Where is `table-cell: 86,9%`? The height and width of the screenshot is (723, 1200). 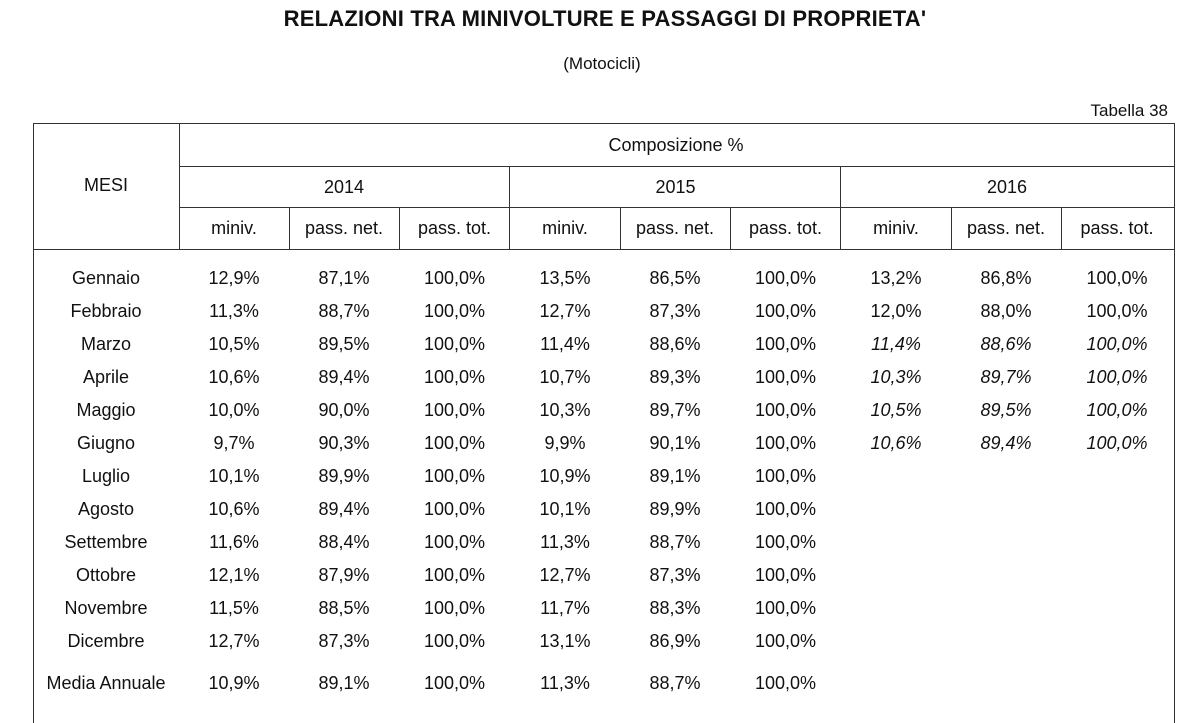 table-cell: 86,9% is located at coordinates (675, 641).